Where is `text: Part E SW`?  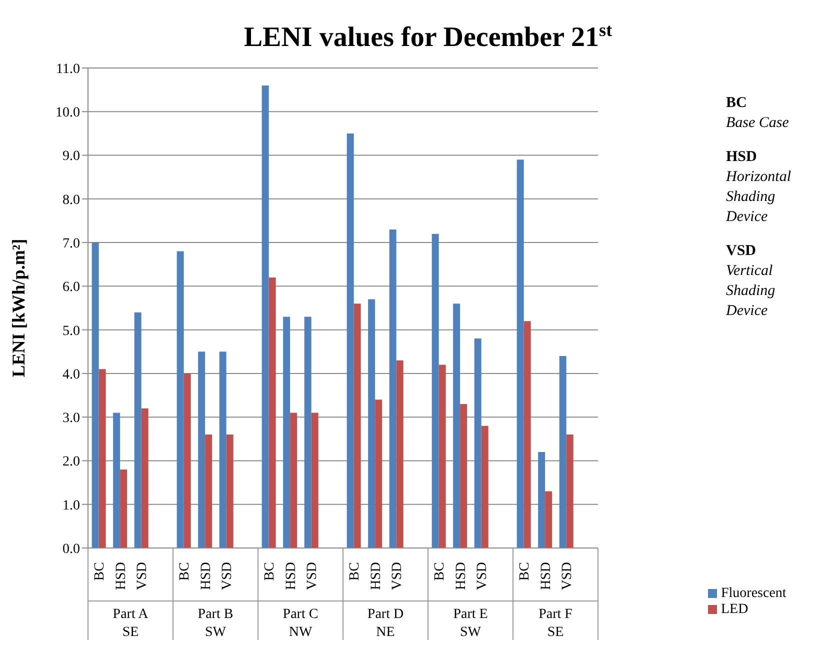
text: Part E SW is located at coordinates (470, 623).